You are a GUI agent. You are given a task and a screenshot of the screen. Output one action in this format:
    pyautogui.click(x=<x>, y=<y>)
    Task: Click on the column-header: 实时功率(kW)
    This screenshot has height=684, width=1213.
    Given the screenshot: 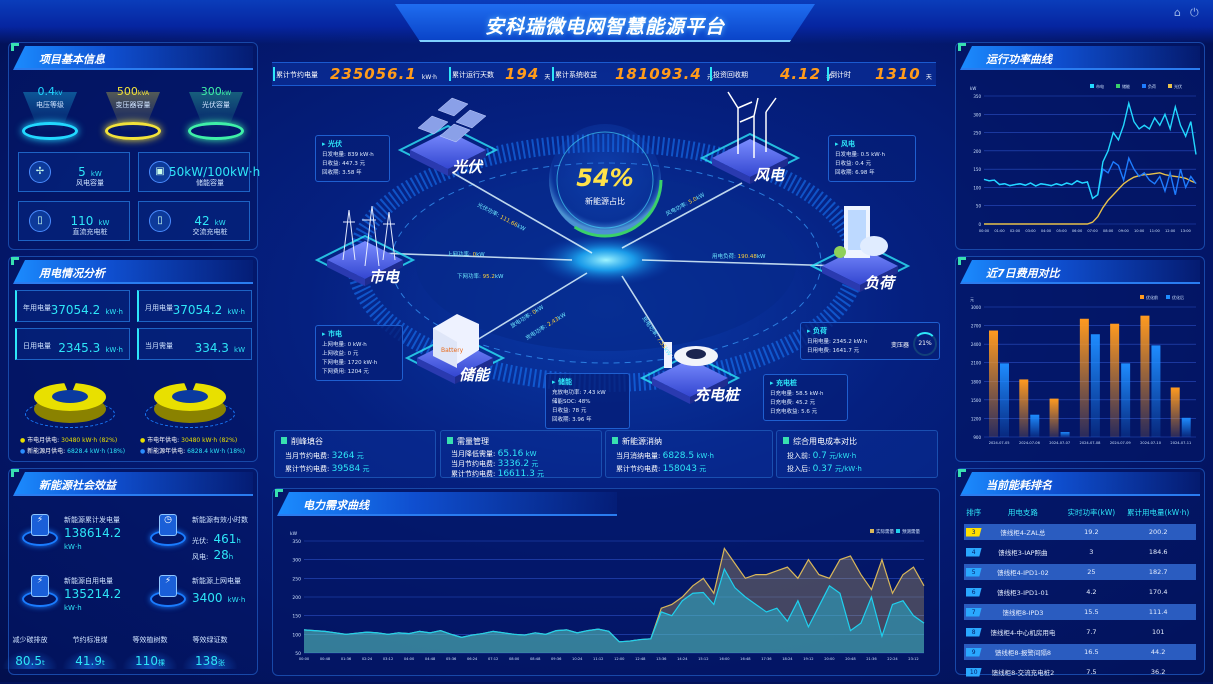 What is the action you would take?
    pyautogui.click(x=1091, y=512)
    